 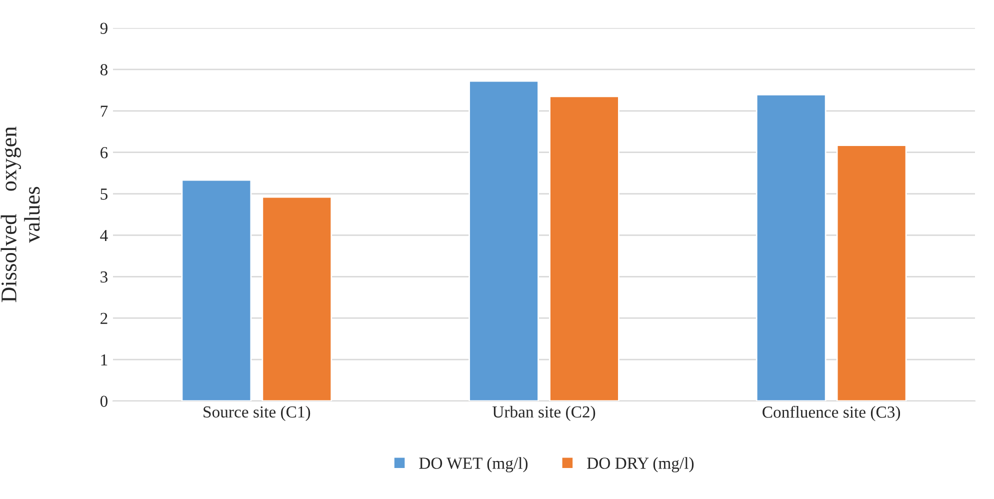 What do you see at coordinates (104, 277) in the screenshot?
I see `y-tick-label: 3` at bounding box center [104, 277].